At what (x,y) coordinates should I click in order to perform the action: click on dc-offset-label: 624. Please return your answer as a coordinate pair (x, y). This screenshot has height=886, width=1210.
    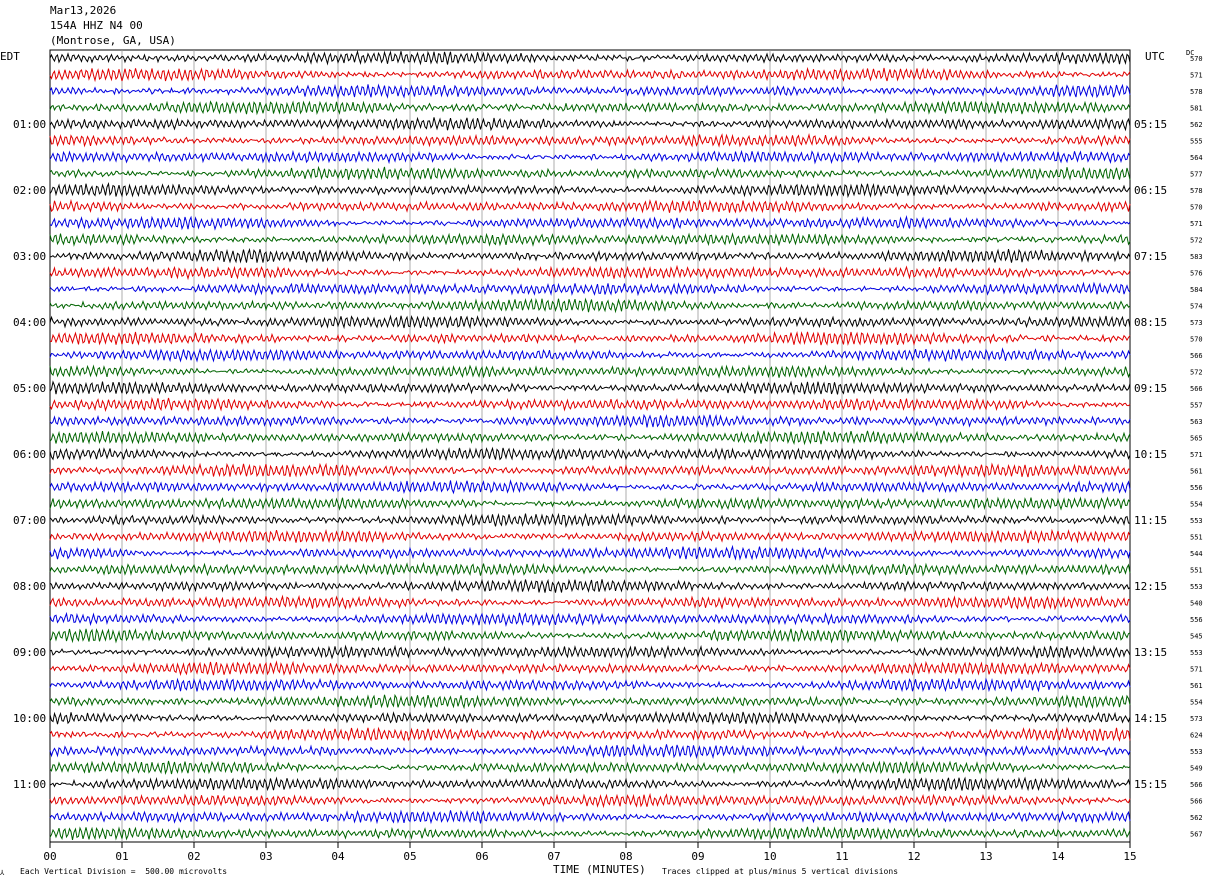
    Looking at the image, I should click on (1196, 736).